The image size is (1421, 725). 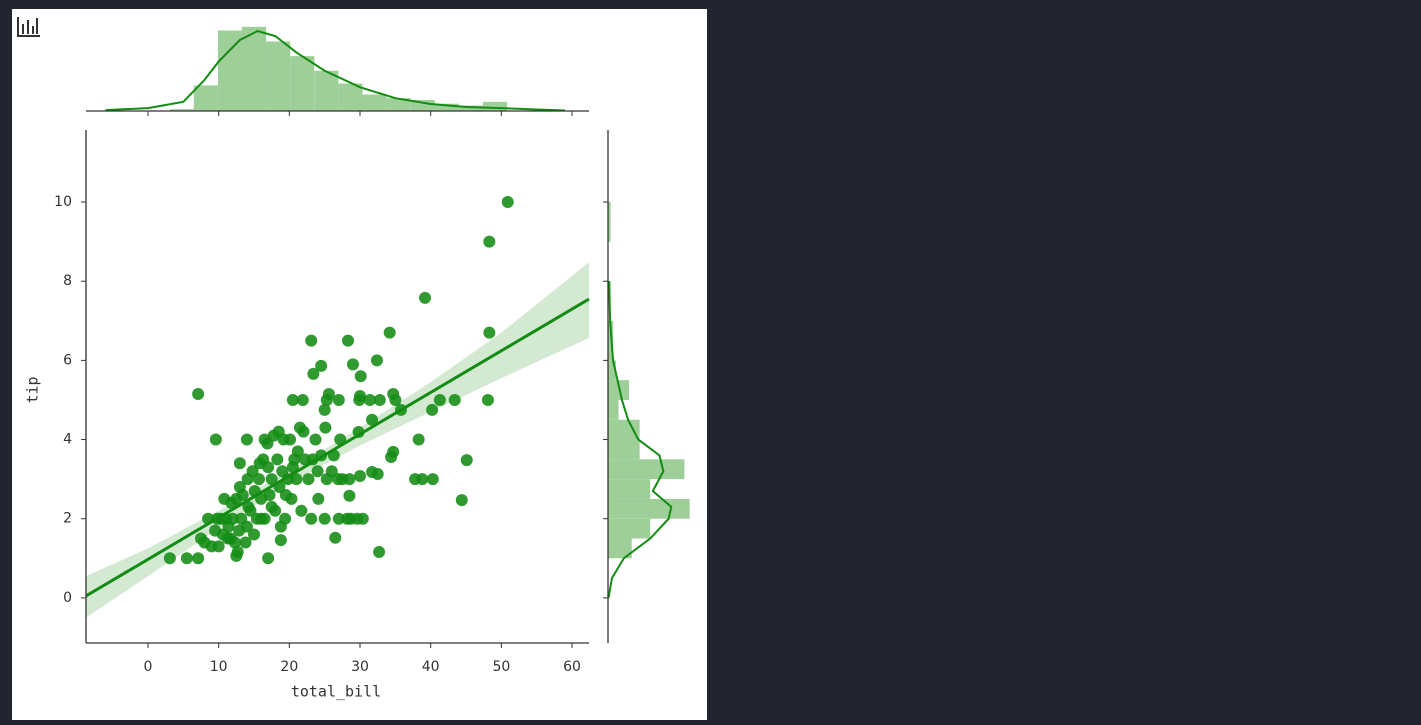 I want to click on x-tick-label: 40, so click(x=431, y=667).